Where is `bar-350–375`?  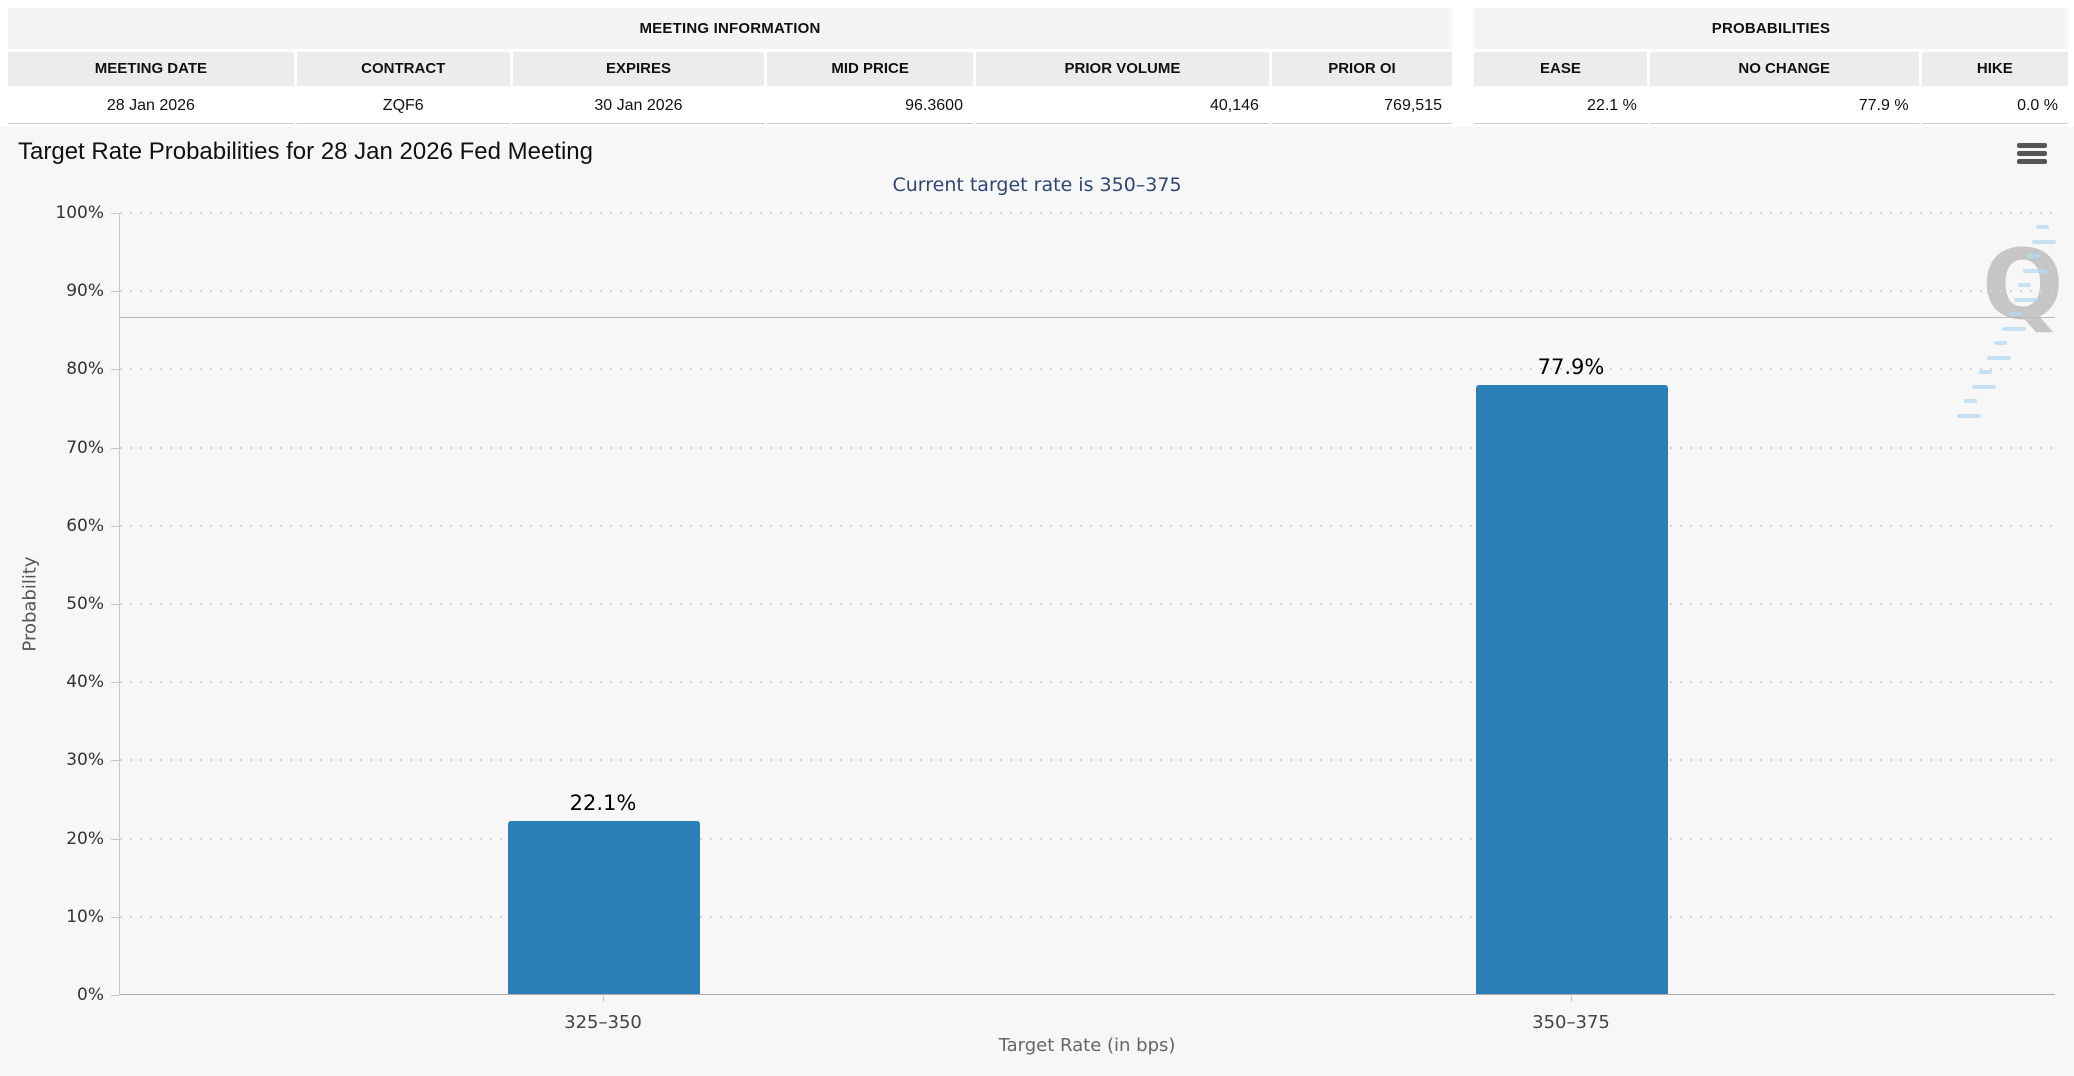 bar-350–375 is located at coordinates (1572, 689).